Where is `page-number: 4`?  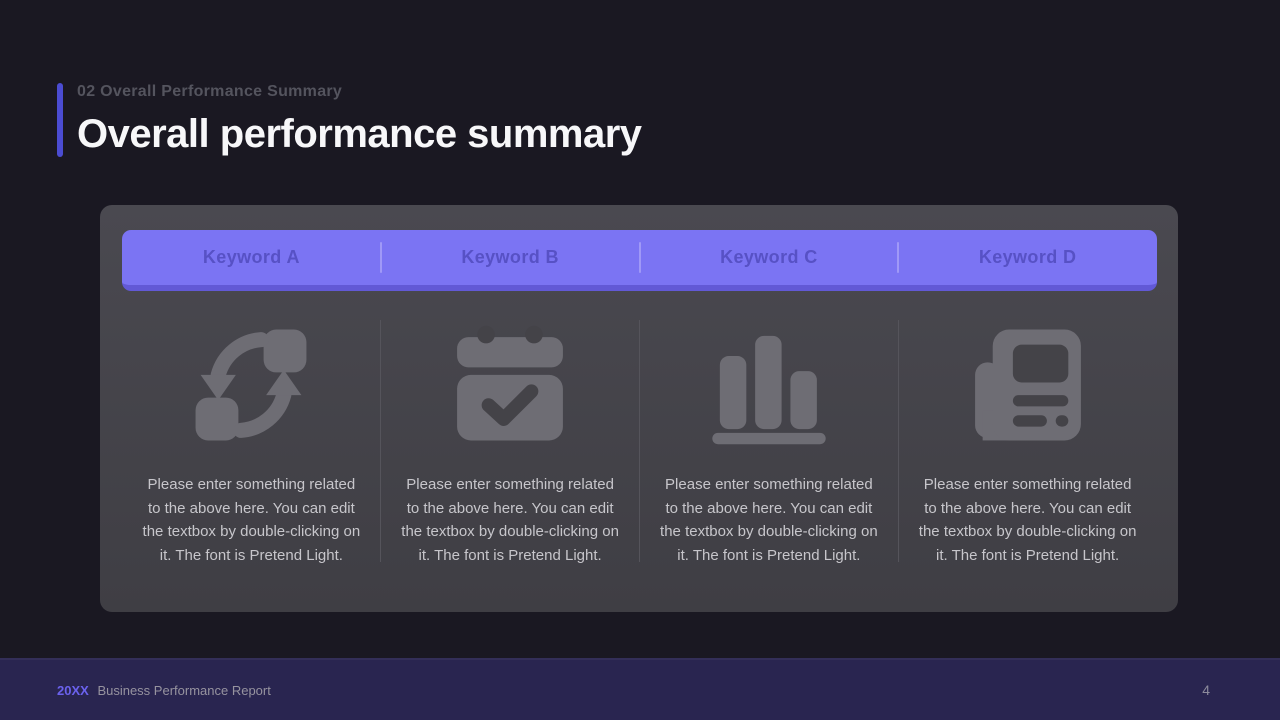
page-number: 4 is located at coordinates (1206, 690).